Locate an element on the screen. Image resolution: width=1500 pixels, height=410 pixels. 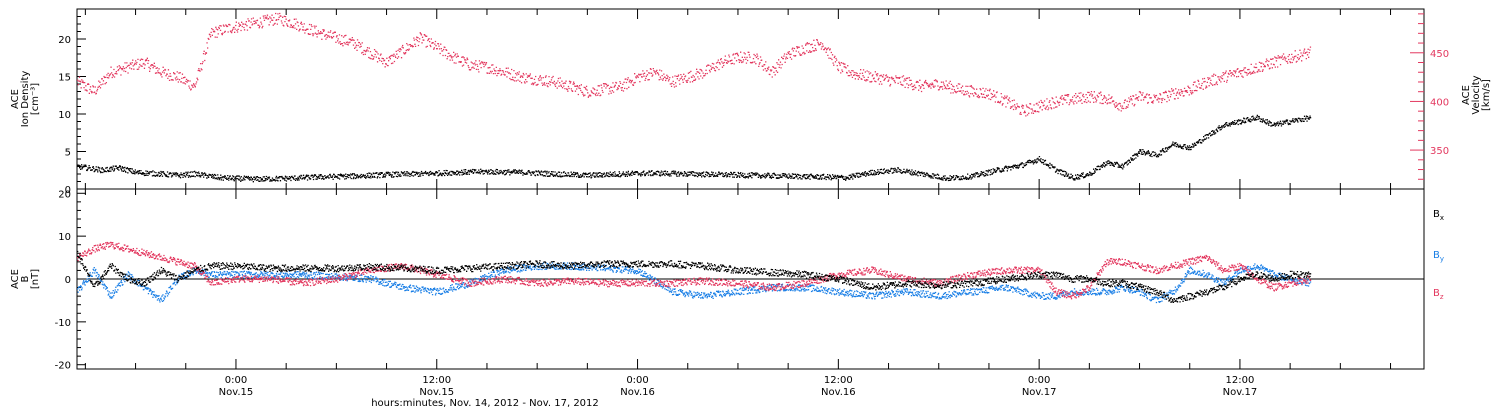
density-series is located at coordinates (694, 148).